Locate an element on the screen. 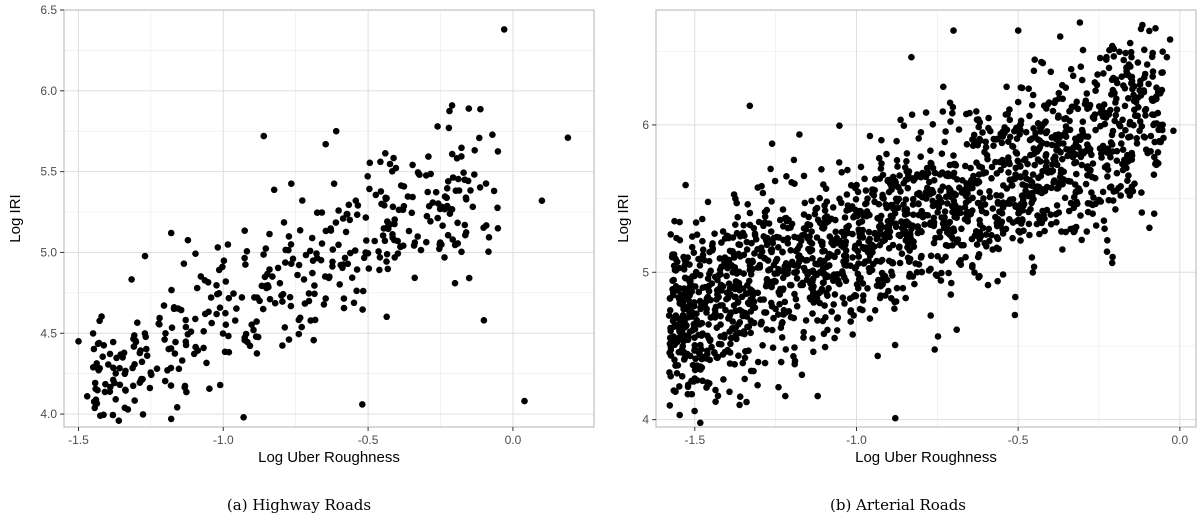 The width and height of the screenshot is (1198, 524). x-tick-label: -1.5 is located at coordinates (78, 440).